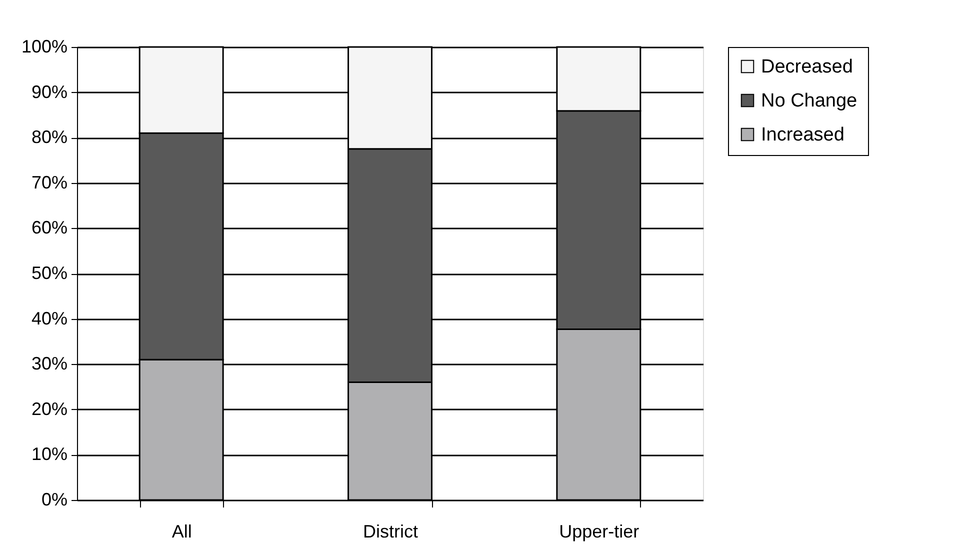  Describe the element at coordinates (44, 46) in the screenshot. I see `y-tick-label: 100%` at that location.